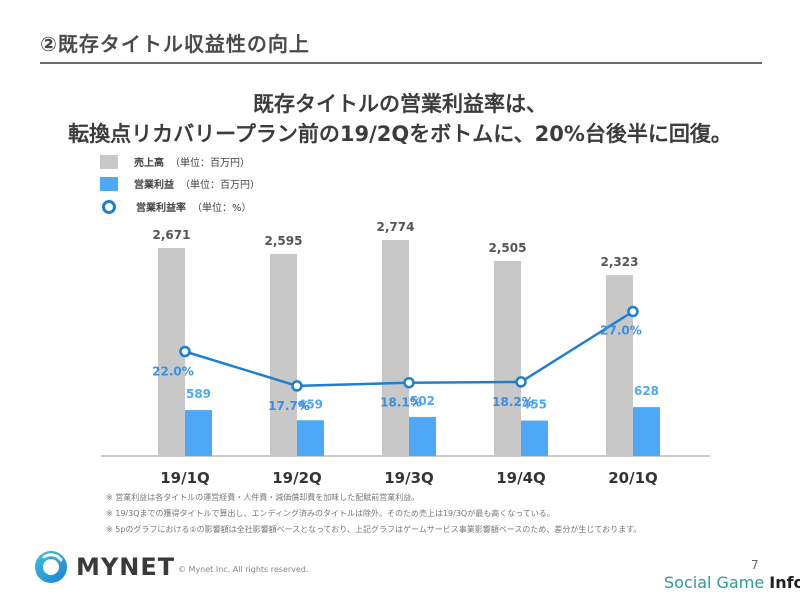  What do you see at coordinates (149, 163) in the screenshot?
I see `legend-label-sales: 売上高` at bounding box center [149, 163].